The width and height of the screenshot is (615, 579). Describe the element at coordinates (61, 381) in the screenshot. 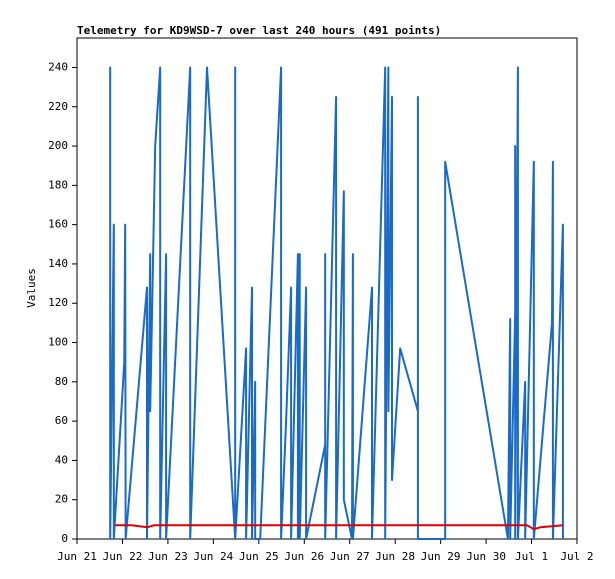

I see `y-tick-label: 80` at that location.